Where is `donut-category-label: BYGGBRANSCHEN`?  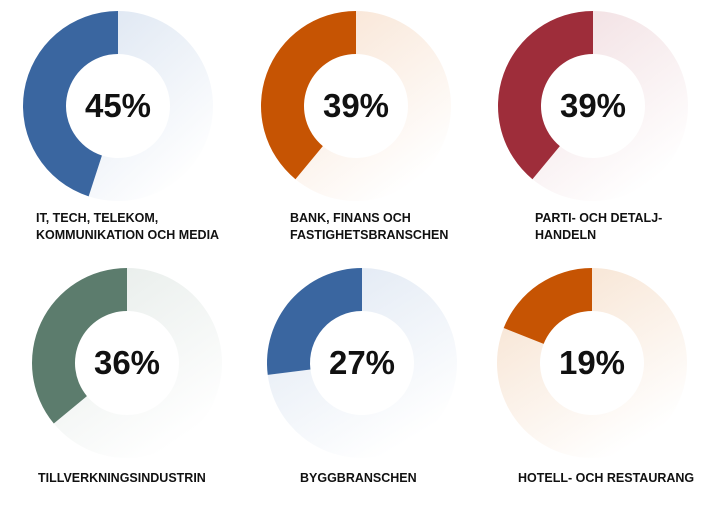
donut-category-label: BYGGBRANSCHEN is located at coordinates (415, 478).